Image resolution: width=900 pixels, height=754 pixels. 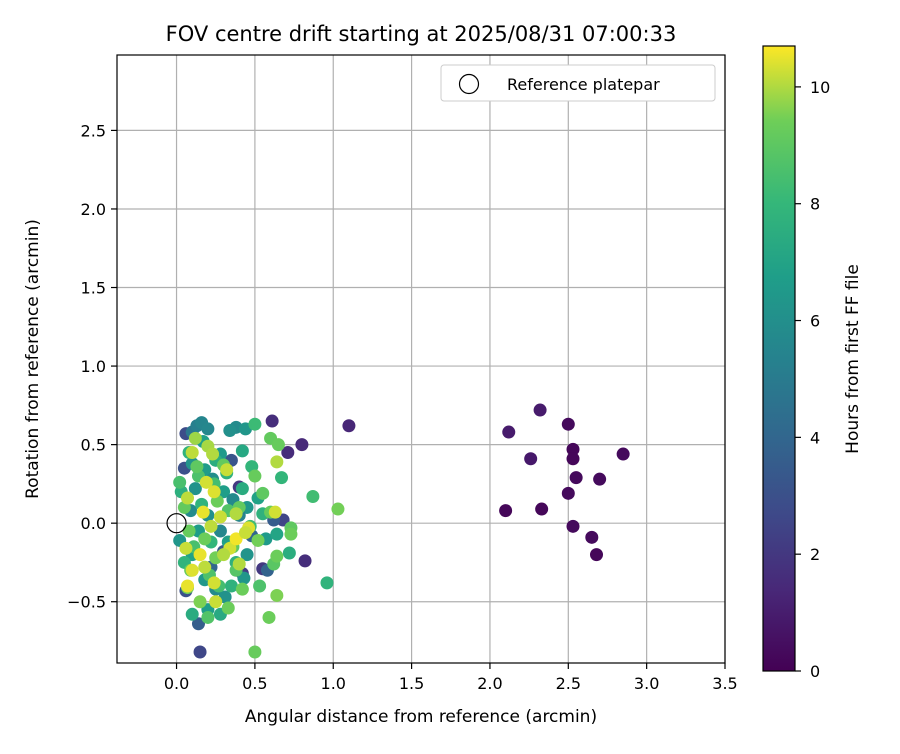 What do you see at coordinates (583, 84) in the screenshot?
I see `legend-label-reference: Reference platepar` at bounding box center [583, 84].